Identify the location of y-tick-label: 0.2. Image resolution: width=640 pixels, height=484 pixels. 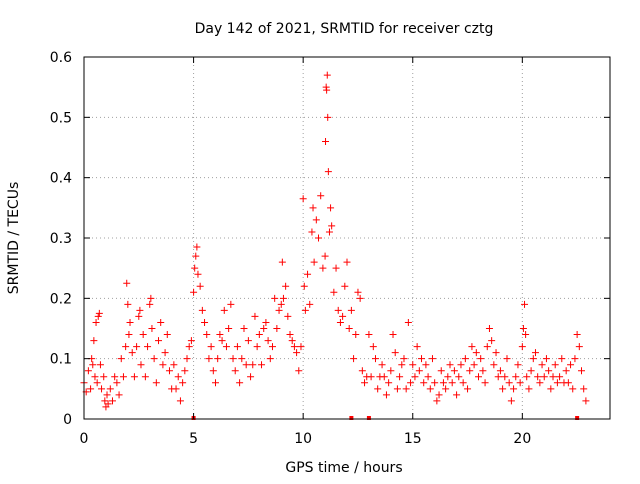
(61, 299).